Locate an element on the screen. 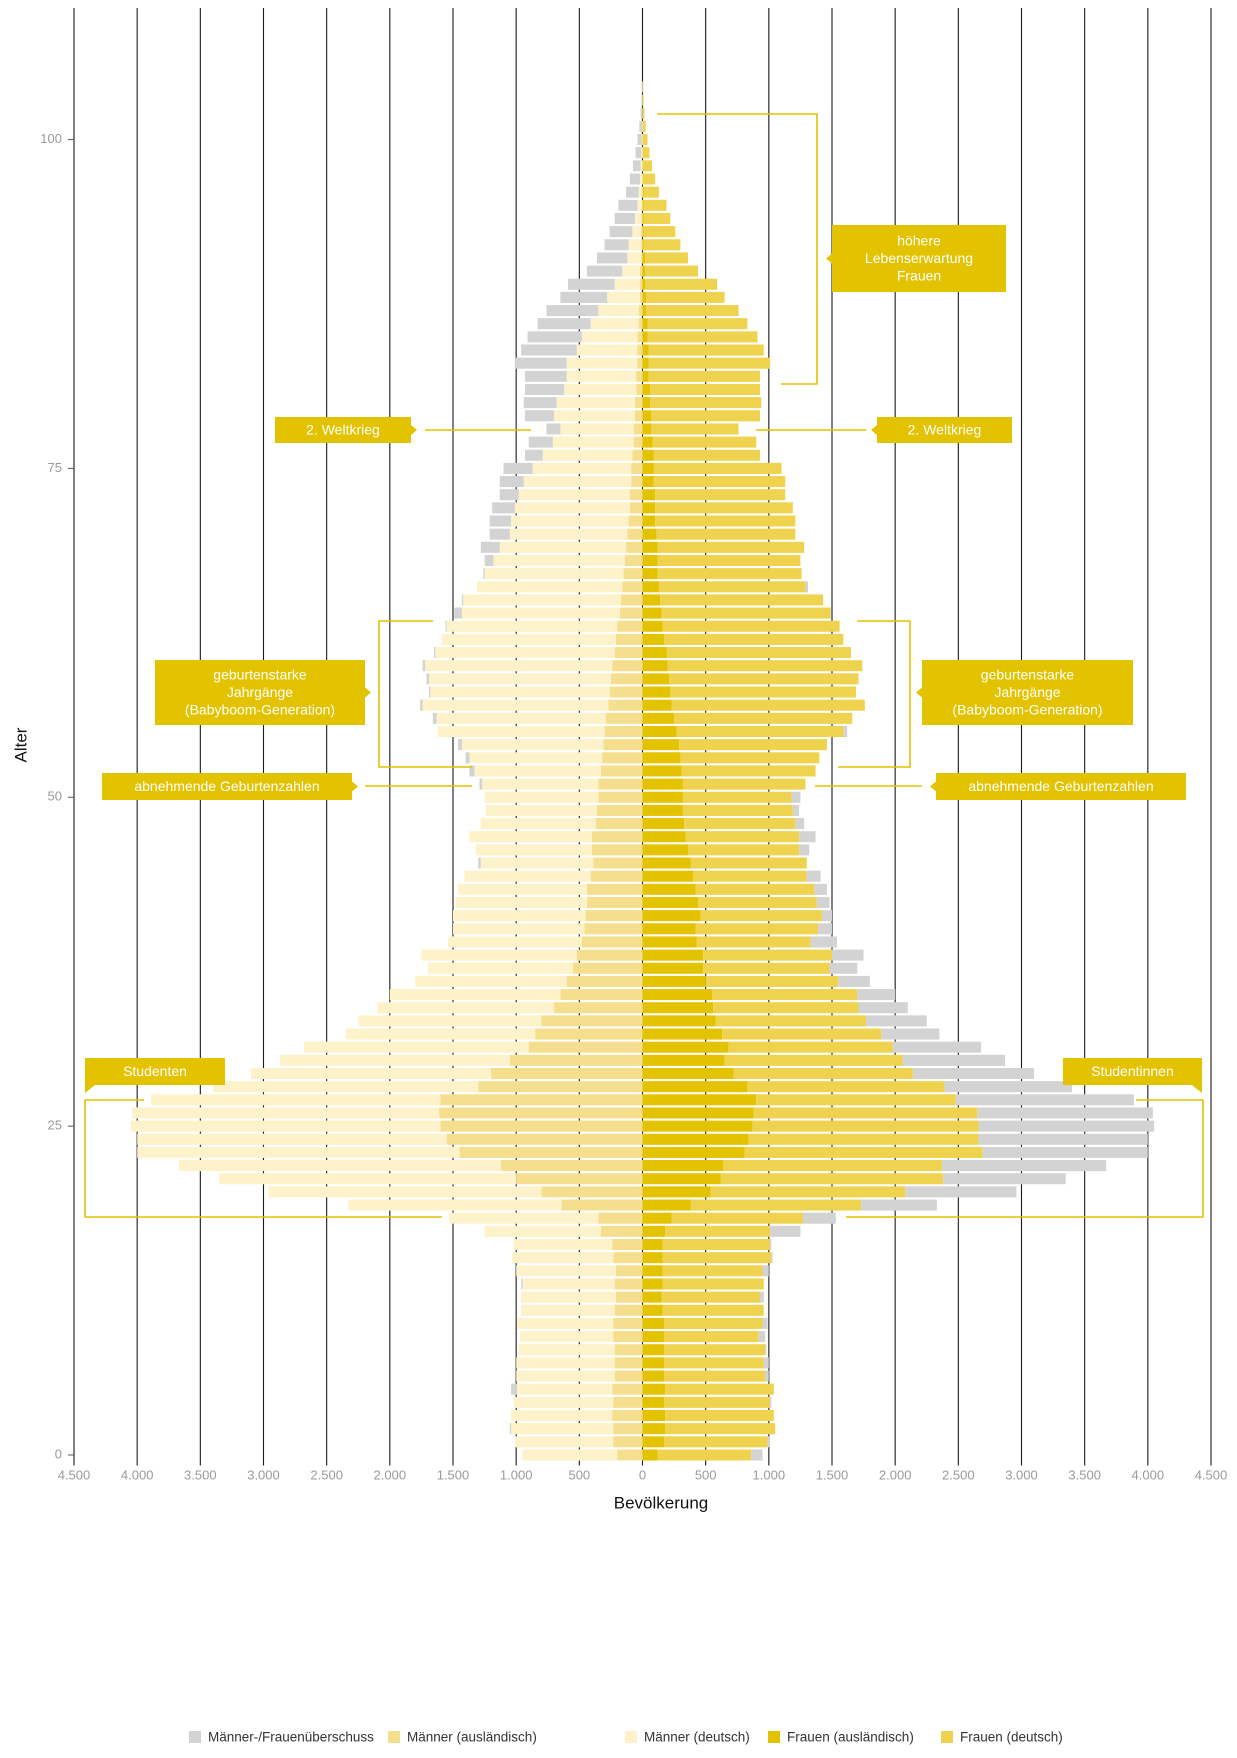 The width and height of the screenshot is (1237, 1758). annotation-text: Studenten is located at coordinates (155, 1071).